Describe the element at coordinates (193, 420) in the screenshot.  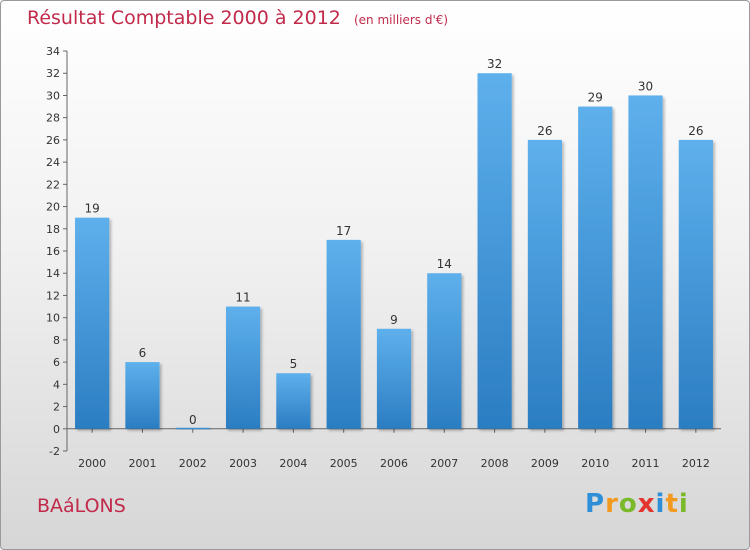
I see `bar-value-label: 0` at that location.